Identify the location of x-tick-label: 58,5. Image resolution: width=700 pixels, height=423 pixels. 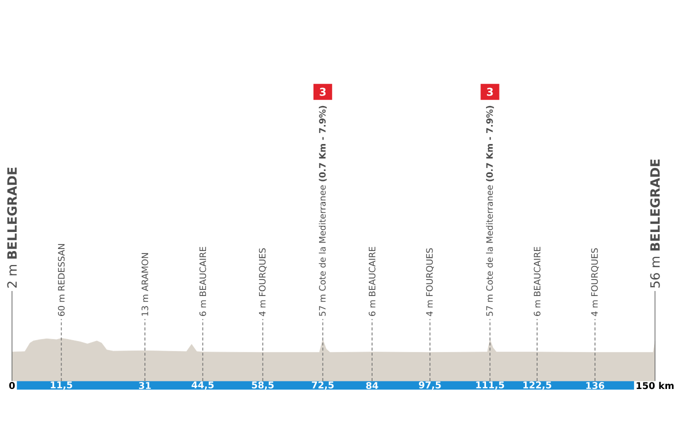
(263, 385).